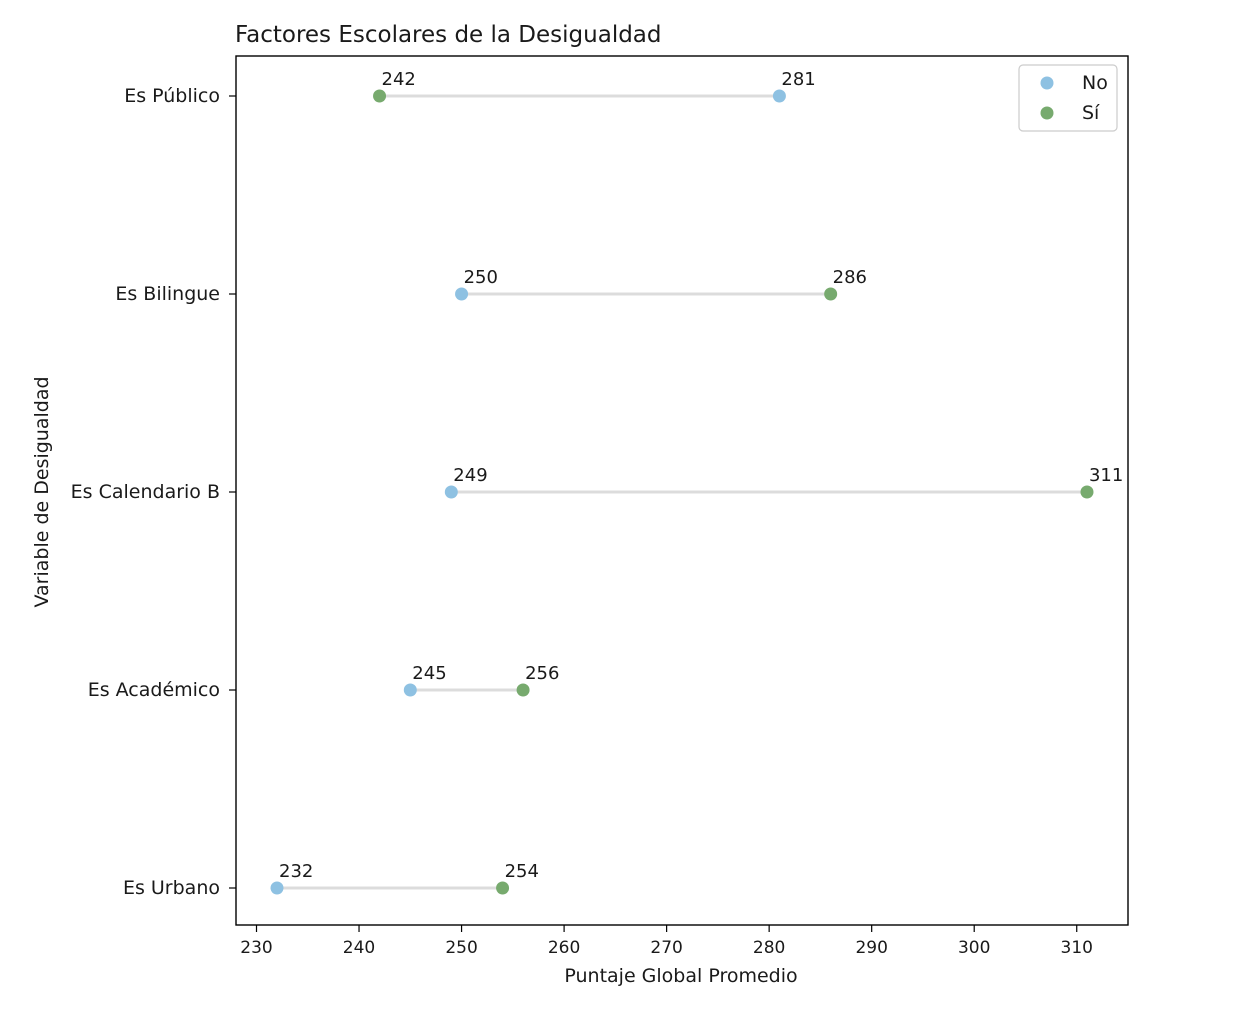  What do you see at coordinates (399, 79) in the screenshot?
I see `data-label-sí-0: 242` at bounding box center [399, 79].